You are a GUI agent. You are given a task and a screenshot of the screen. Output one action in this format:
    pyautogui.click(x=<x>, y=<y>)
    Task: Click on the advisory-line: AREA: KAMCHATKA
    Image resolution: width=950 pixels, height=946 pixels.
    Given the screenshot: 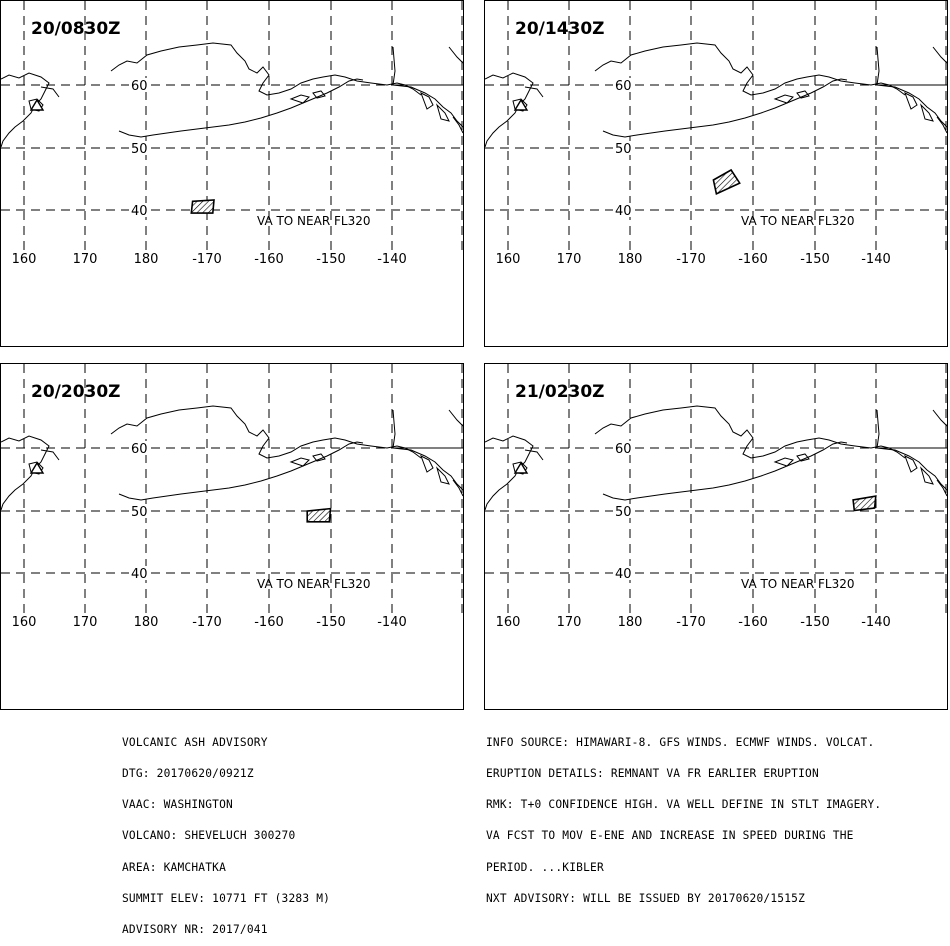 What is the action you would take?
    pyautogui.click(x=174, y=867)
    